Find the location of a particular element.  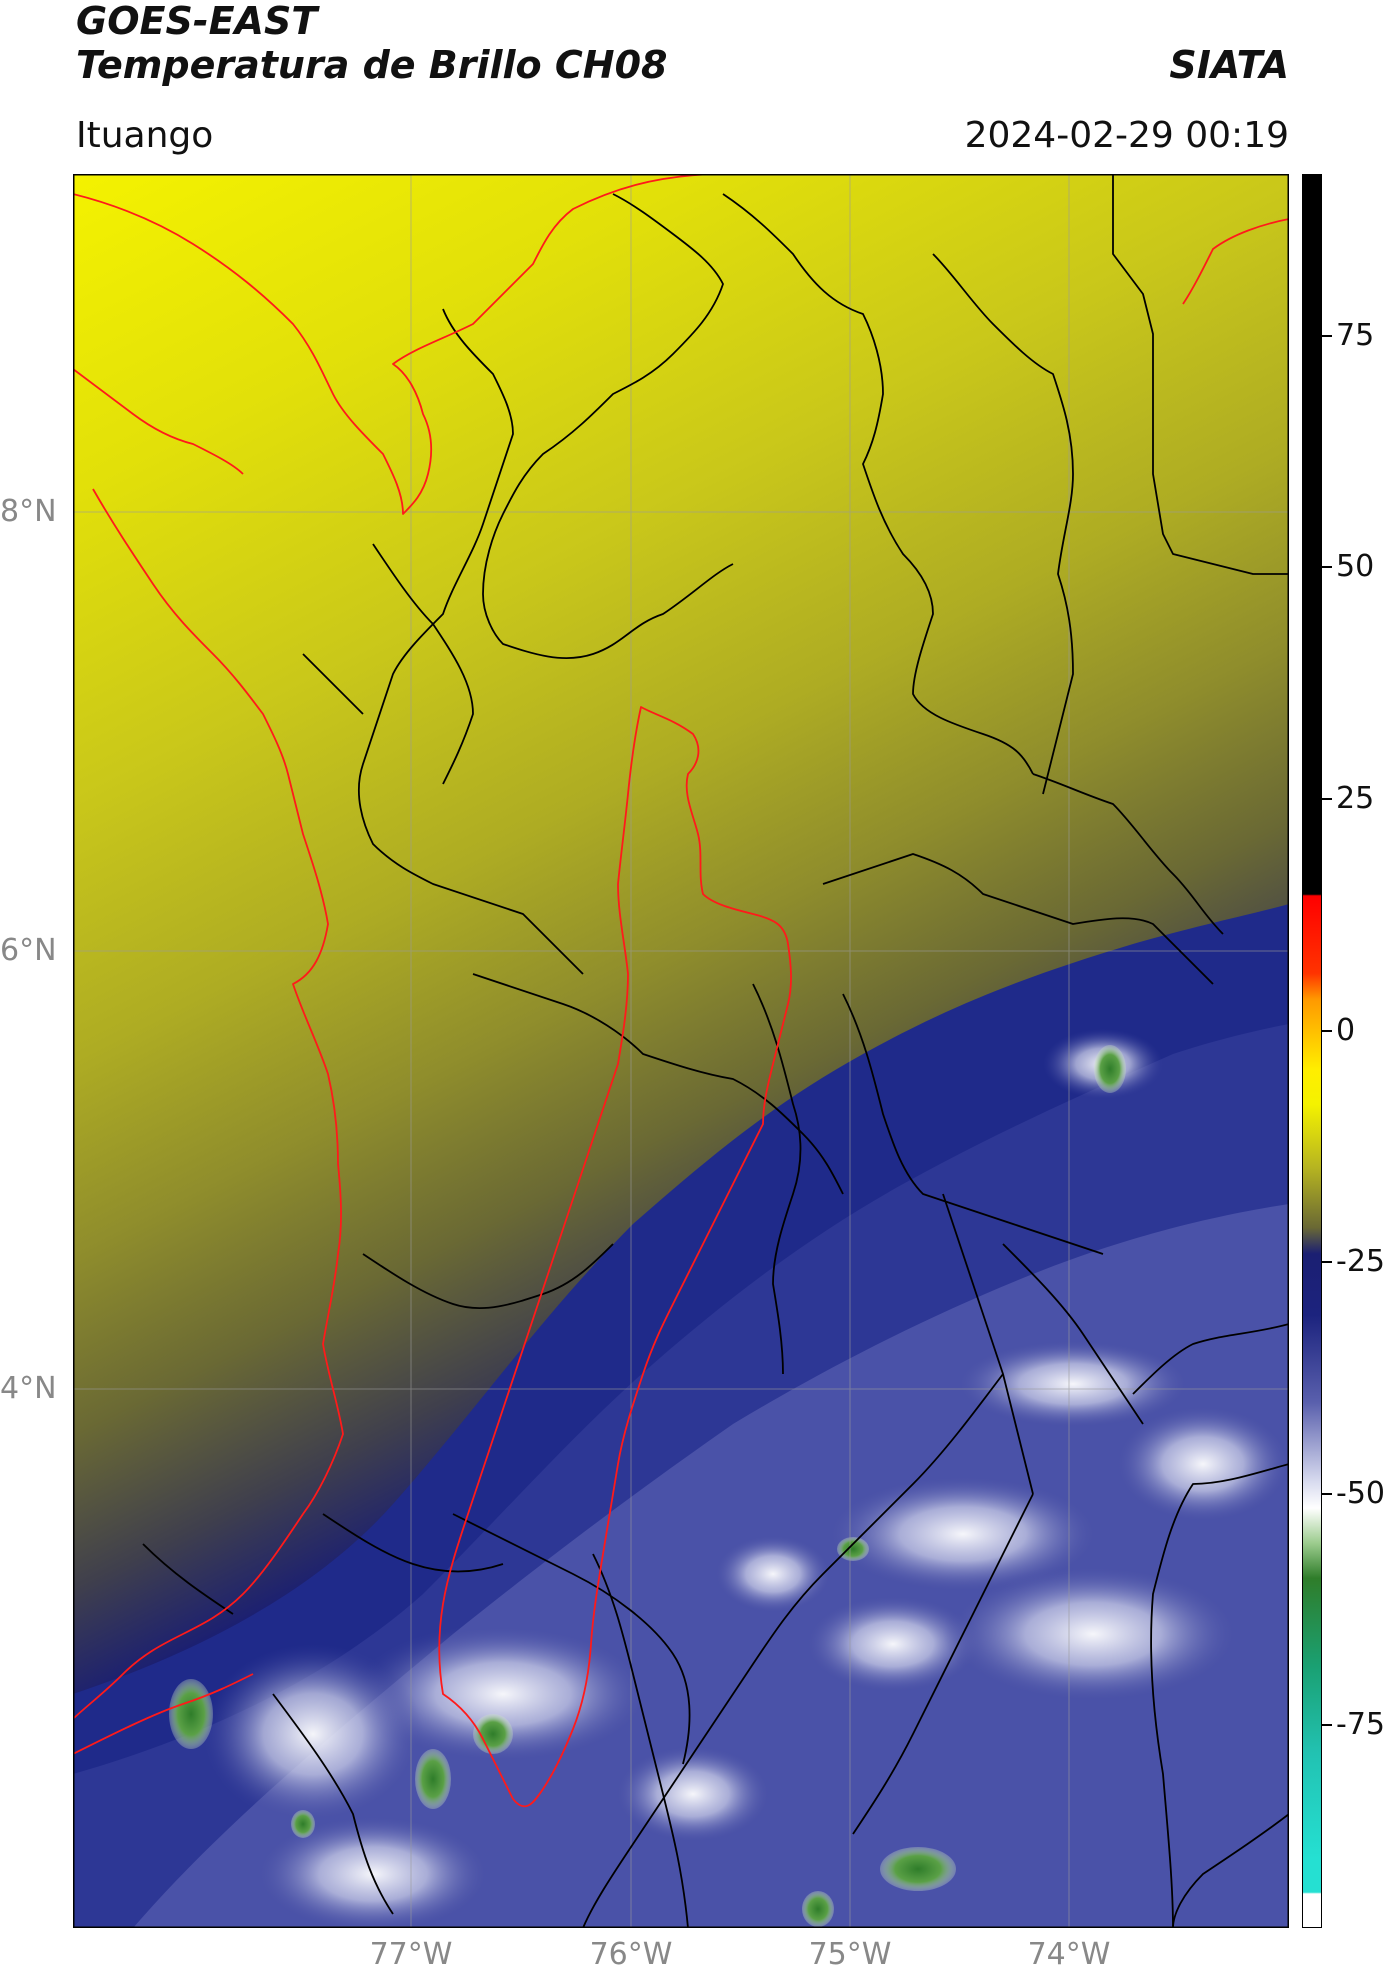

title-satellite: GOES-EAST is located at coordinates (197, 21).